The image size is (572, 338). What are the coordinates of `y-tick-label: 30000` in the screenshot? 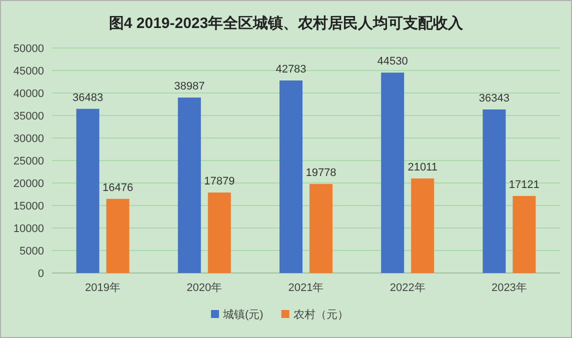 It's located at (28, 139).